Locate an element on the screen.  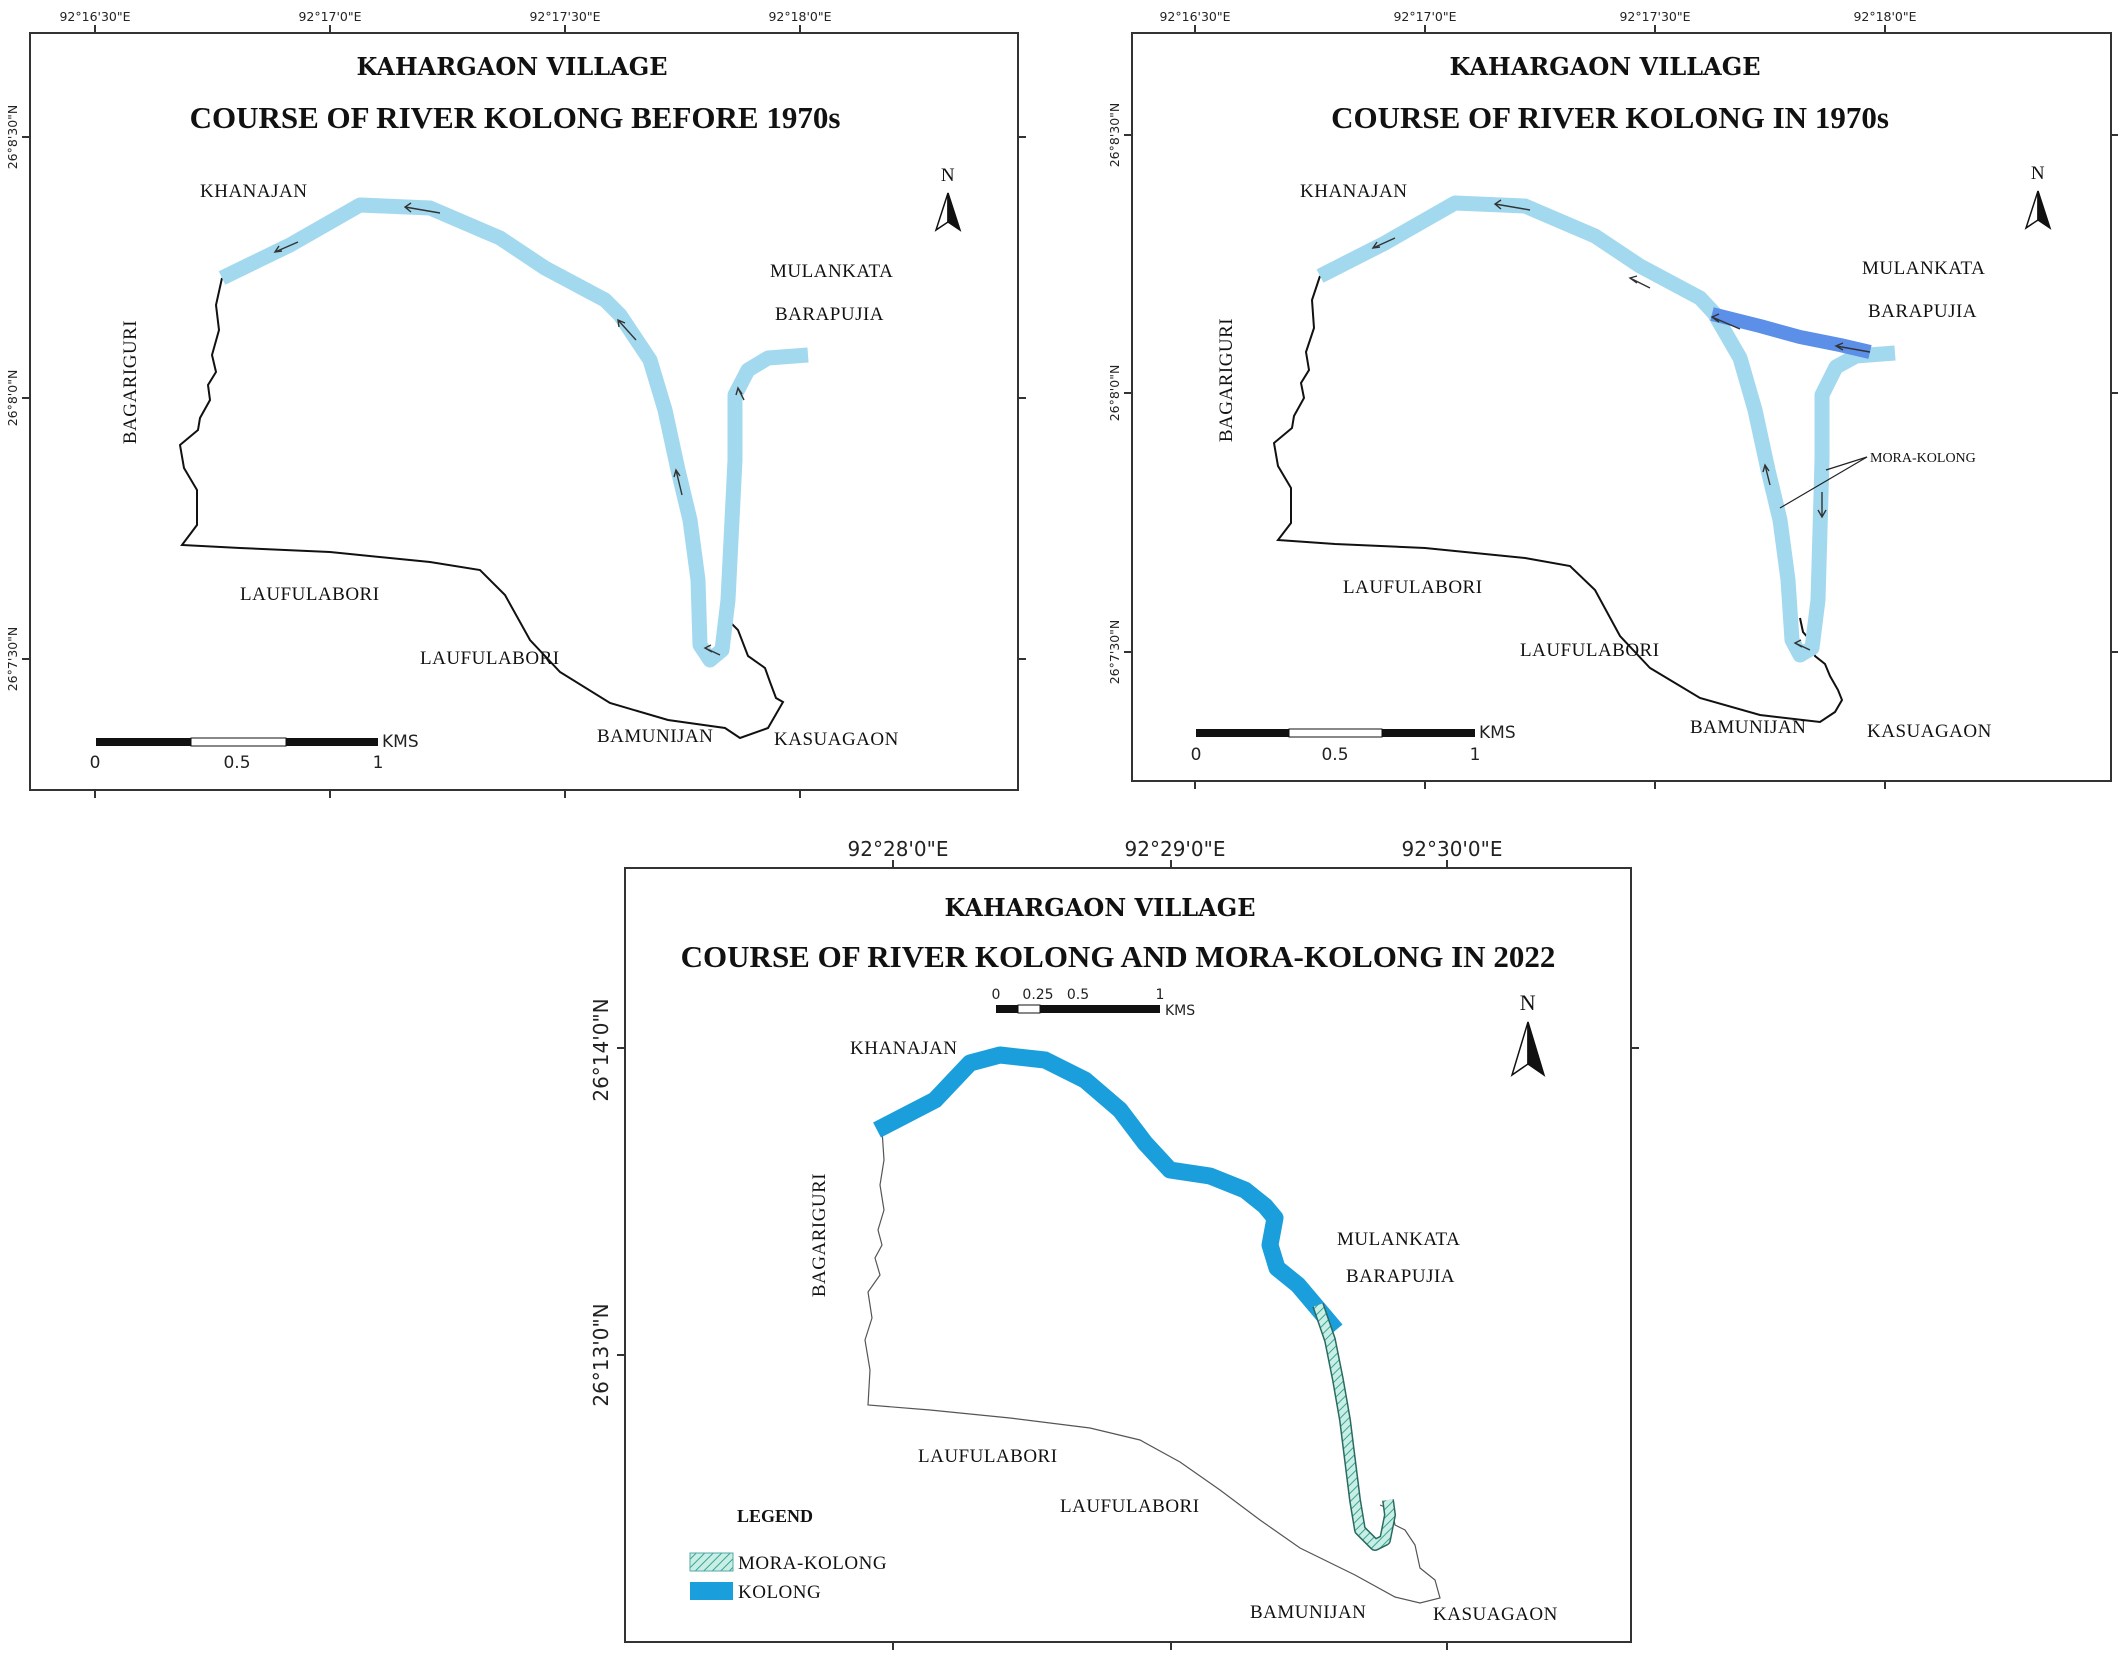
legend-title: LEGEND is located at coordinates (775, 1516).